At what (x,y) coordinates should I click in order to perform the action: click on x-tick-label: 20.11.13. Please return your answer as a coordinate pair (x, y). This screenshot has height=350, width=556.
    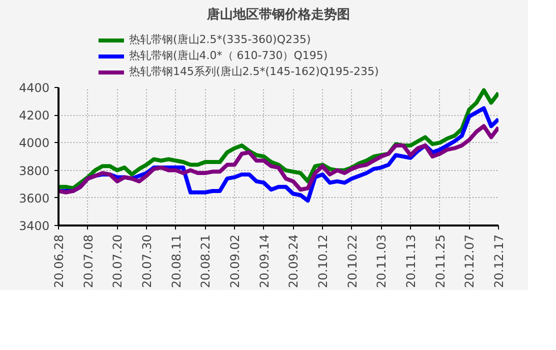
    Looking at the image, I should click on (411, 261).